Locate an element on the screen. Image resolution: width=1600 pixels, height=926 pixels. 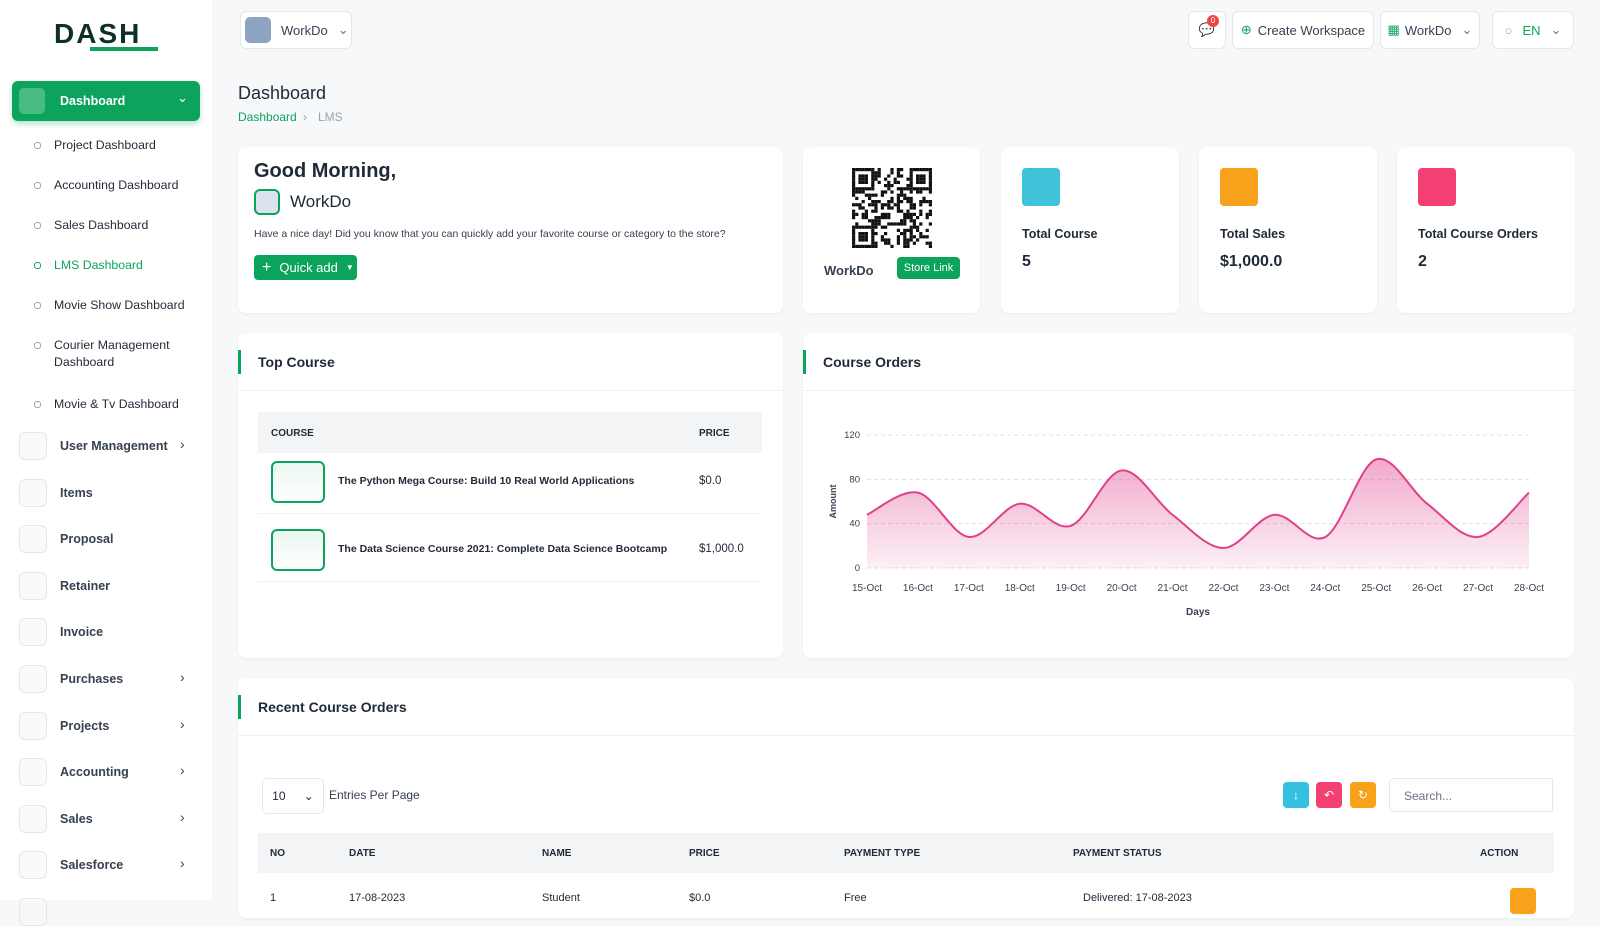
menu-item: Proposal is located at coordinates (87, 539).